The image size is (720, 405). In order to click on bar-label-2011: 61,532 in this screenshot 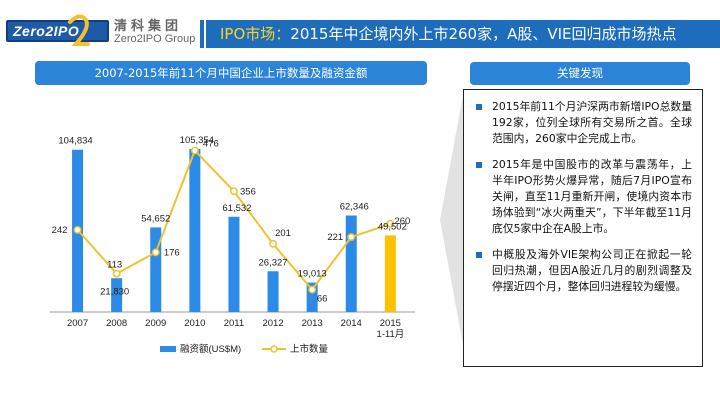, I will do `click(236, 208)`.